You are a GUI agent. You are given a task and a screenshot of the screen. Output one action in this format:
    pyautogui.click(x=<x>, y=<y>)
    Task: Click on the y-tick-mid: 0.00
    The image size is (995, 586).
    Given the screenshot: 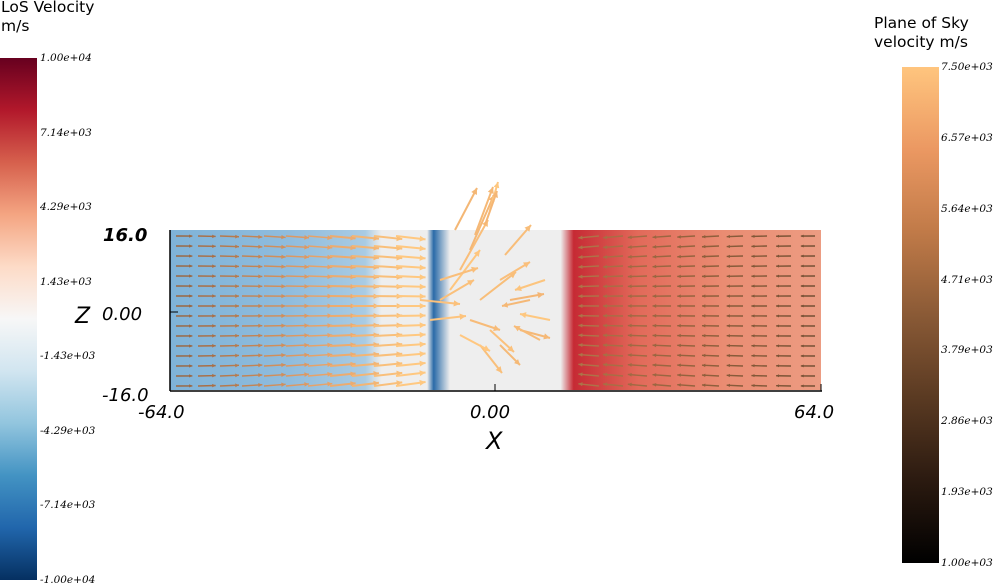 What is the action you would take?
    pyautogui.click(x=122, y=314)
    